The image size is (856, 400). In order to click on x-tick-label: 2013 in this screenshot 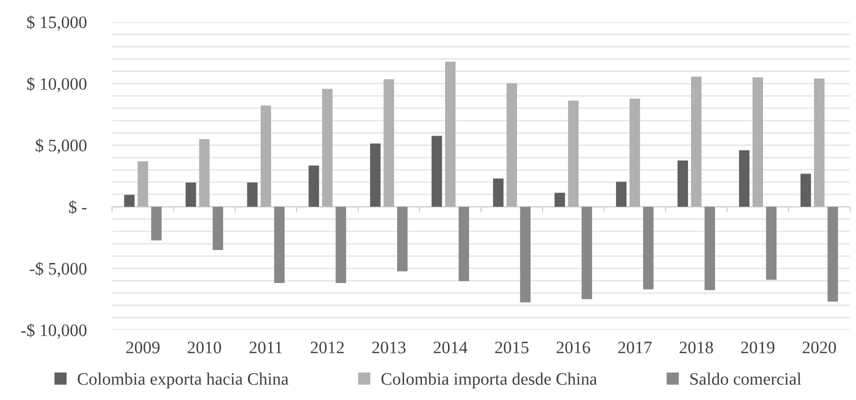, I will do `click(389, 348)`.